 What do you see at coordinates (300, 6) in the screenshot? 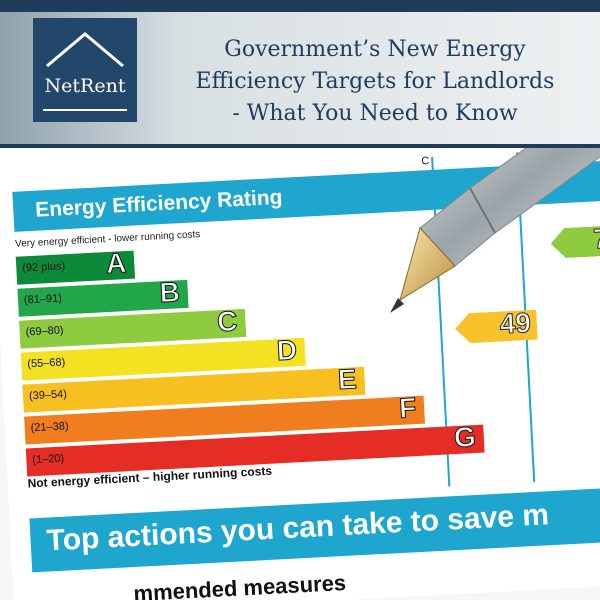
I see `top-accent-bar` at bounding box center [300, 6].